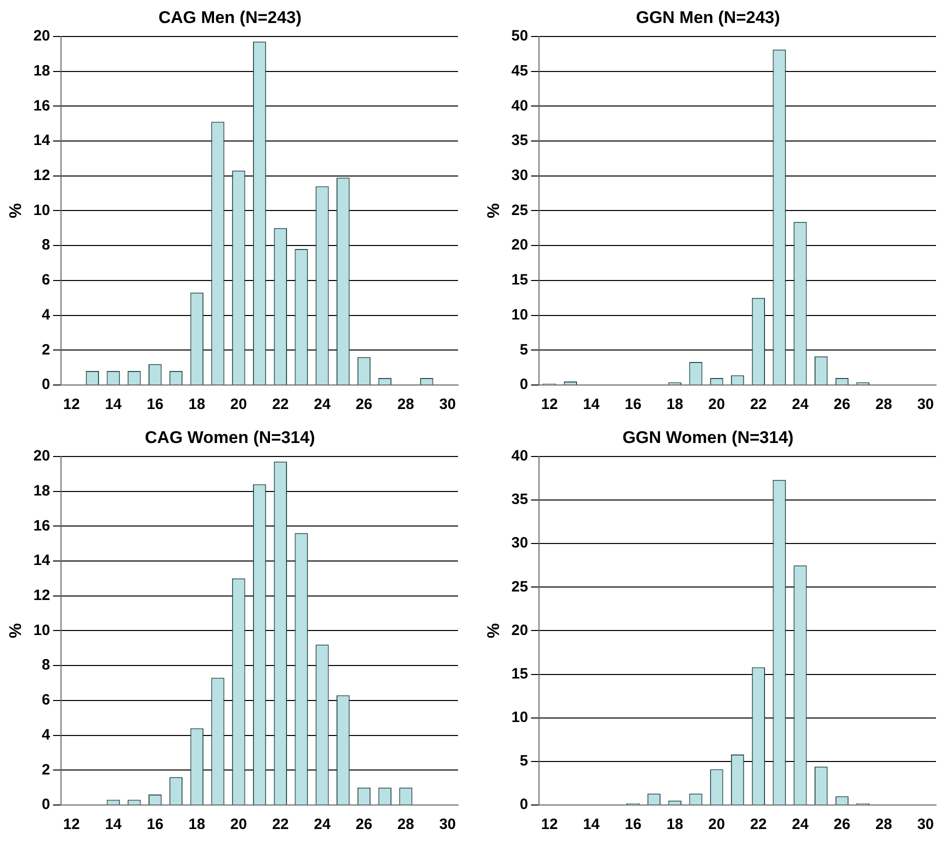 This screenshot has width=951, height=841. I want to click on chart-title: GGN Men (N=243), so click(708, 17).